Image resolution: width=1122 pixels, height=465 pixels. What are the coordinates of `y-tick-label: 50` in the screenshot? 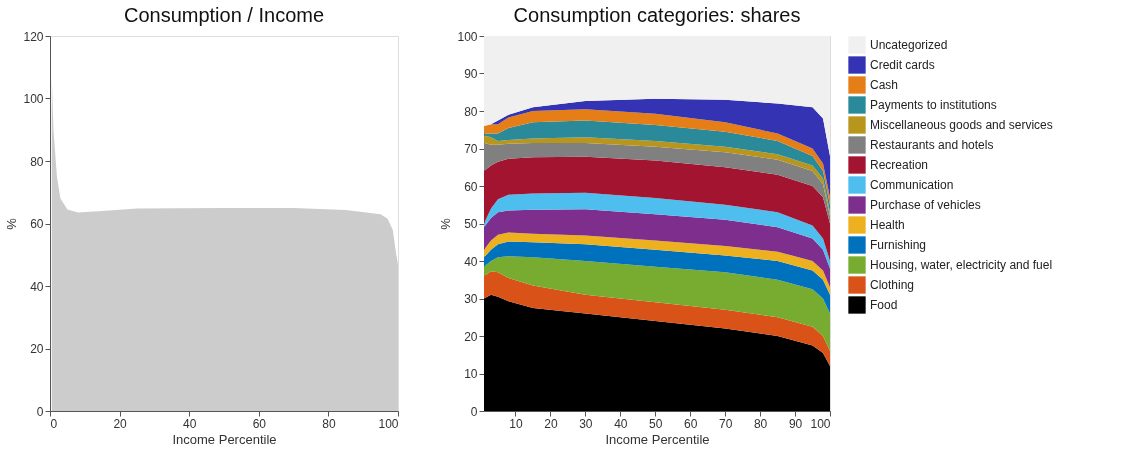 It's located at (471, 224).